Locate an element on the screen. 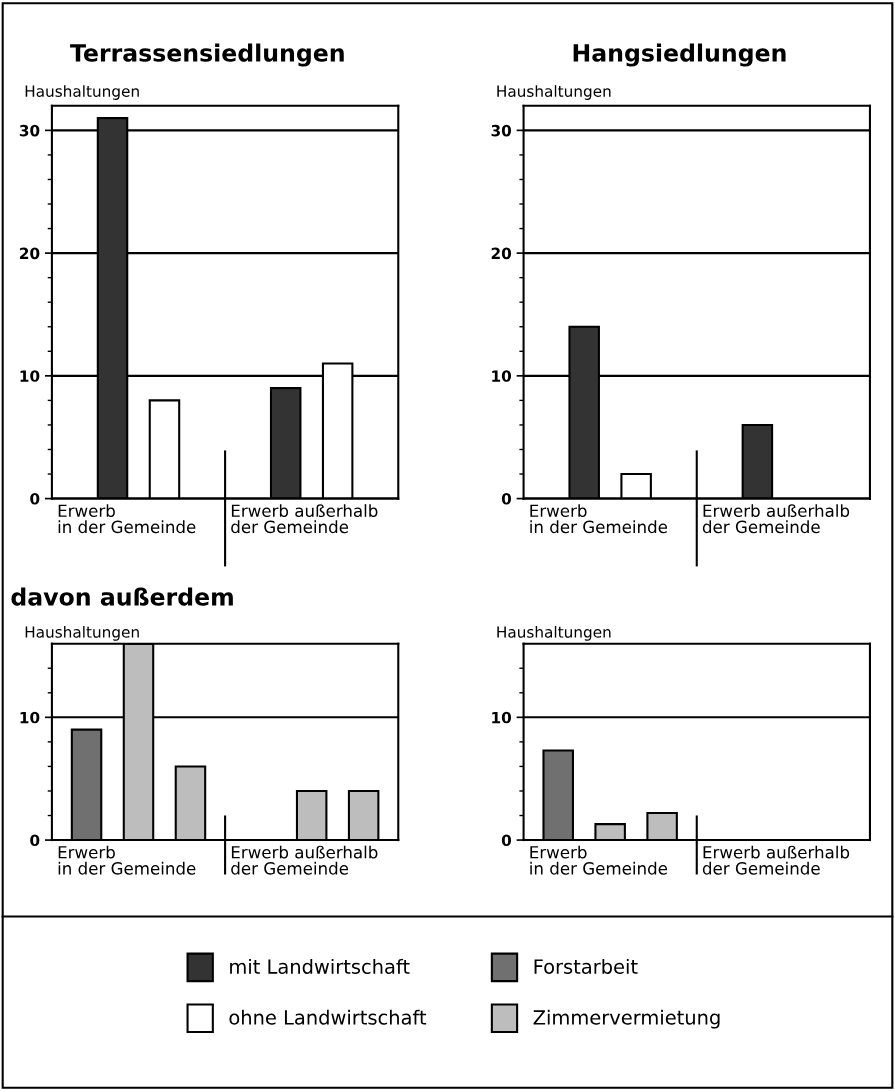 Image resolution: width=895 pixels, height=1091 pixels. text: Zimmervermietung is located at coordinates (626, 1019).